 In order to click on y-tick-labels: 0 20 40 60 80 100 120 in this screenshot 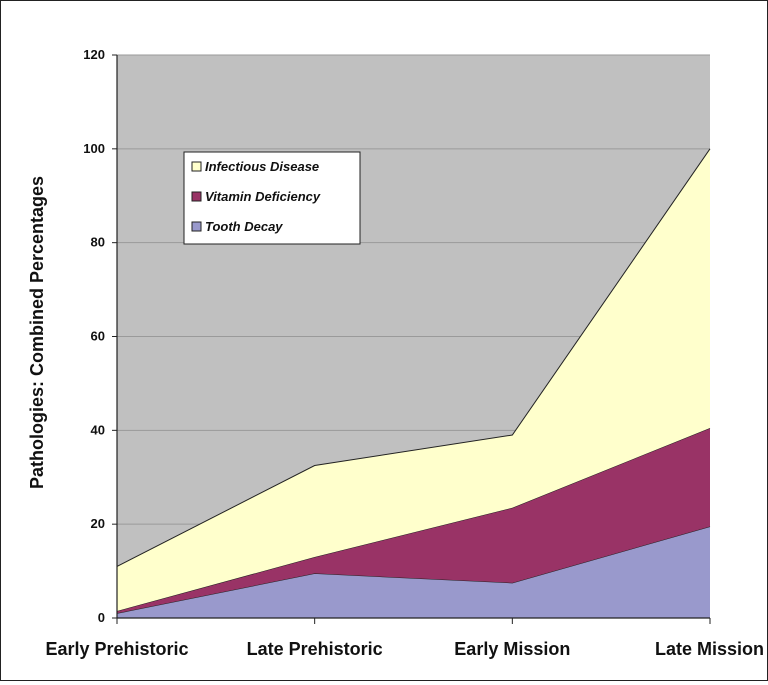, I will do `click(94, 336)`.